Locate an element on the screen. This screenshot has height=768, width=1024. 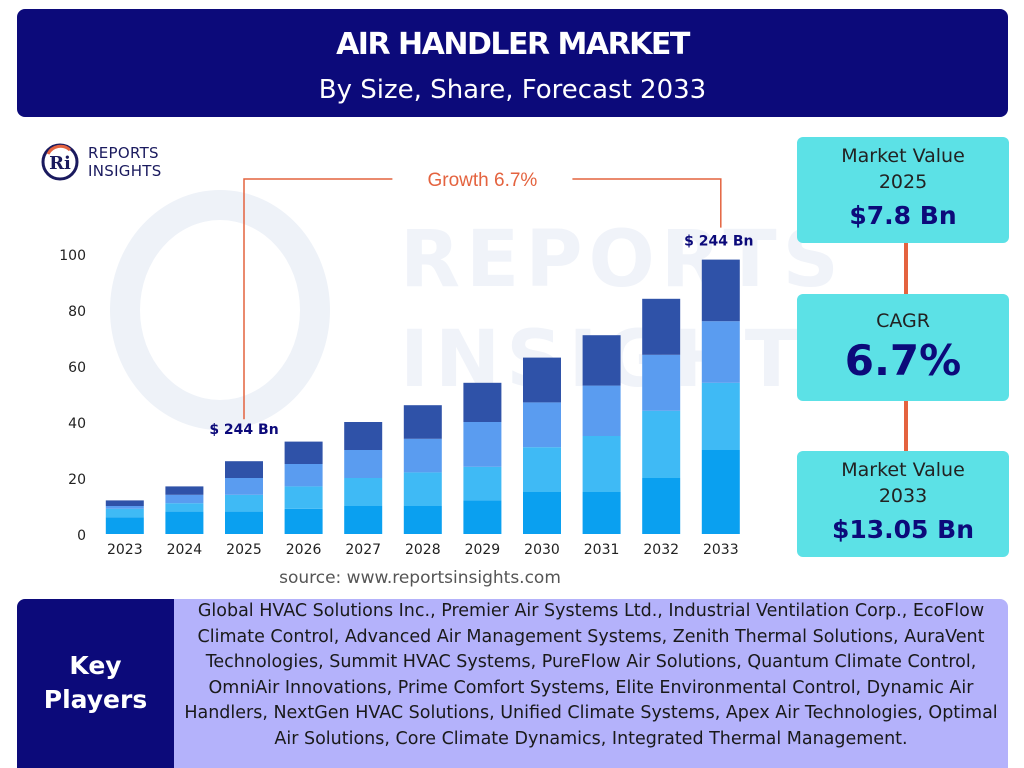
y-tick-label: 80 is located at coordinates (77, 312).